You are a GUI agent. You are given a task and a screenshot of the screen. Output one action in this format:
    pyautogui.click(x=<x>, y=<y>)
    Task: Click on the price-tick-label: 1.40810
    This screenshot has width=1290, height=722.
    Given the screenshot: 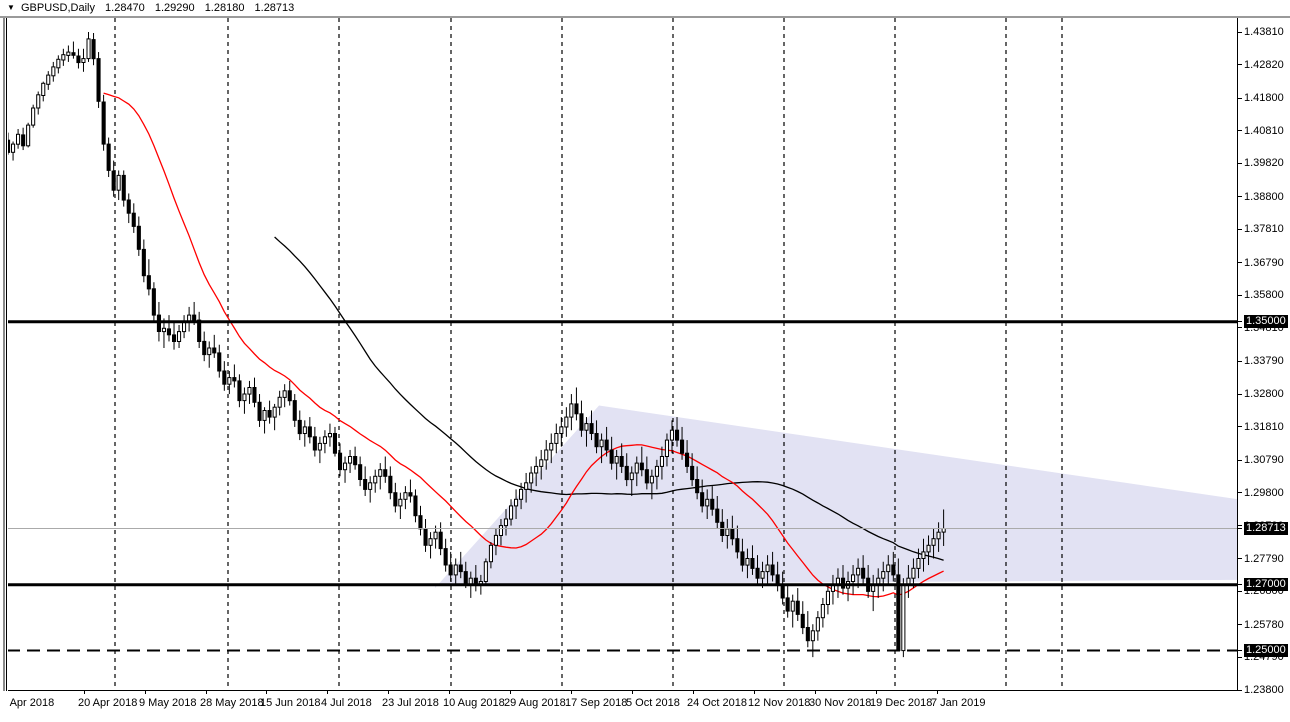 What is the action you would take?
    pyautogui.click(x=1264, y=130)
    